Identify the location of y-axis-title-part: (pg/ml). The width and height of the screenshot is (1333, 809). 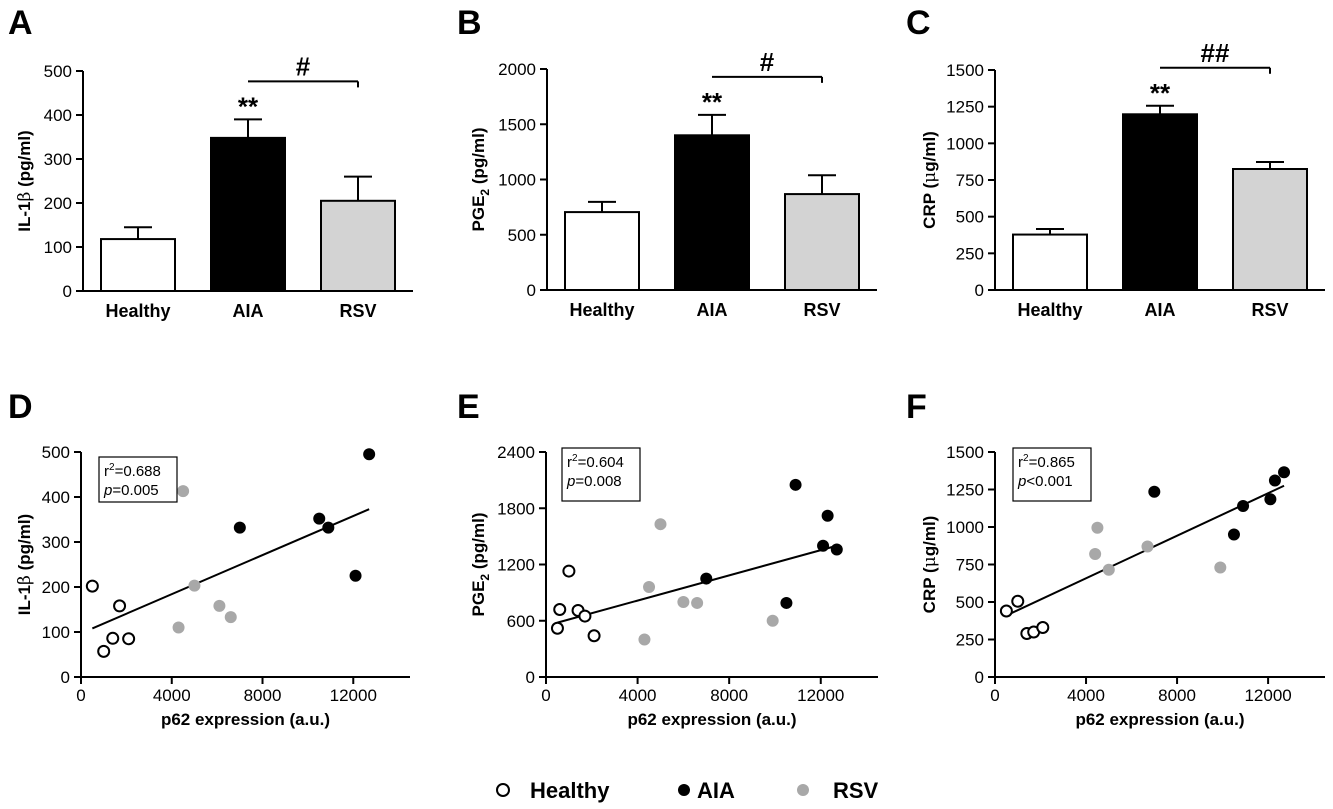
(478, 158).